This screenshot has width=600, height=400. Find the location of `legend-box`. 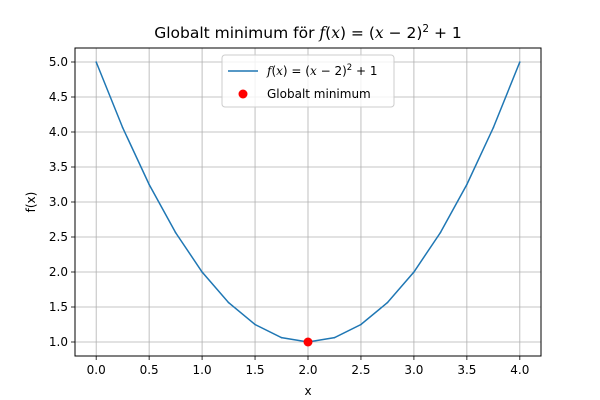

legend-box is located at coordinates (308, 81).